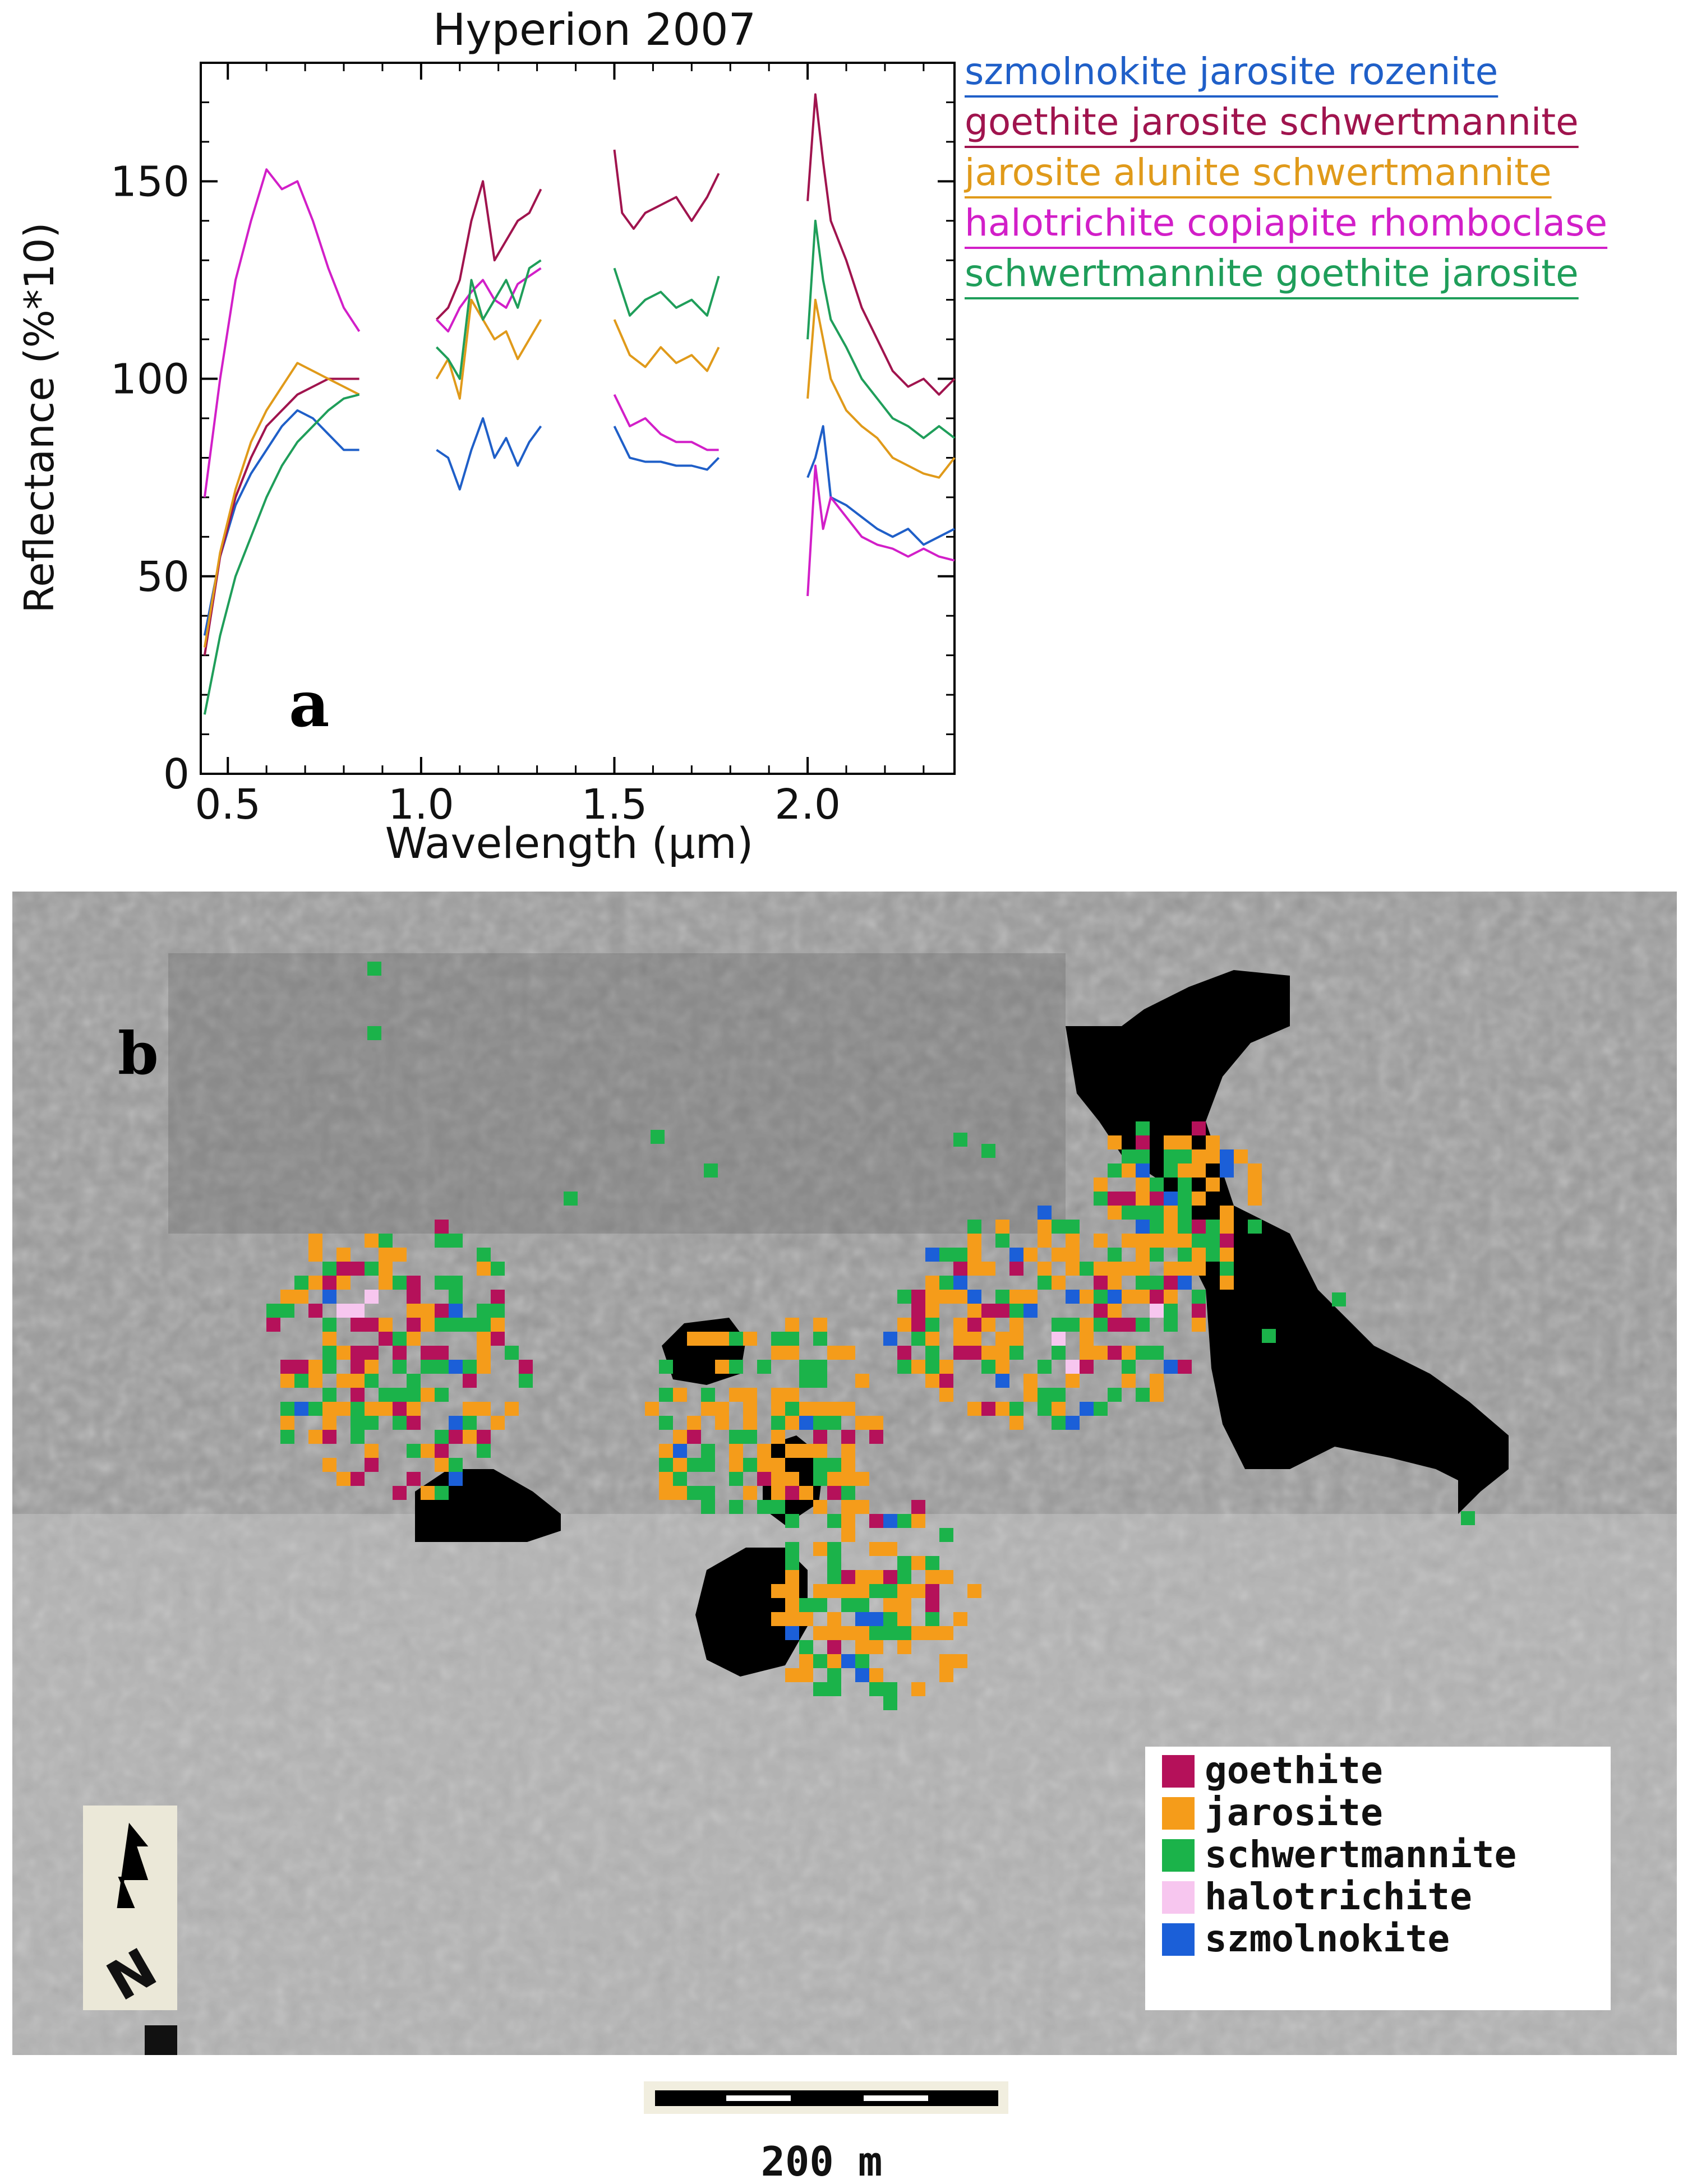 Image resolution: width=1706 pixels, height=2184 pixels. What do you see at coordinates (1327, 1938) in the screenshot?
I see `legend-label-szmolnokite: szmolnokite` at bounding box center [1327, 1938].